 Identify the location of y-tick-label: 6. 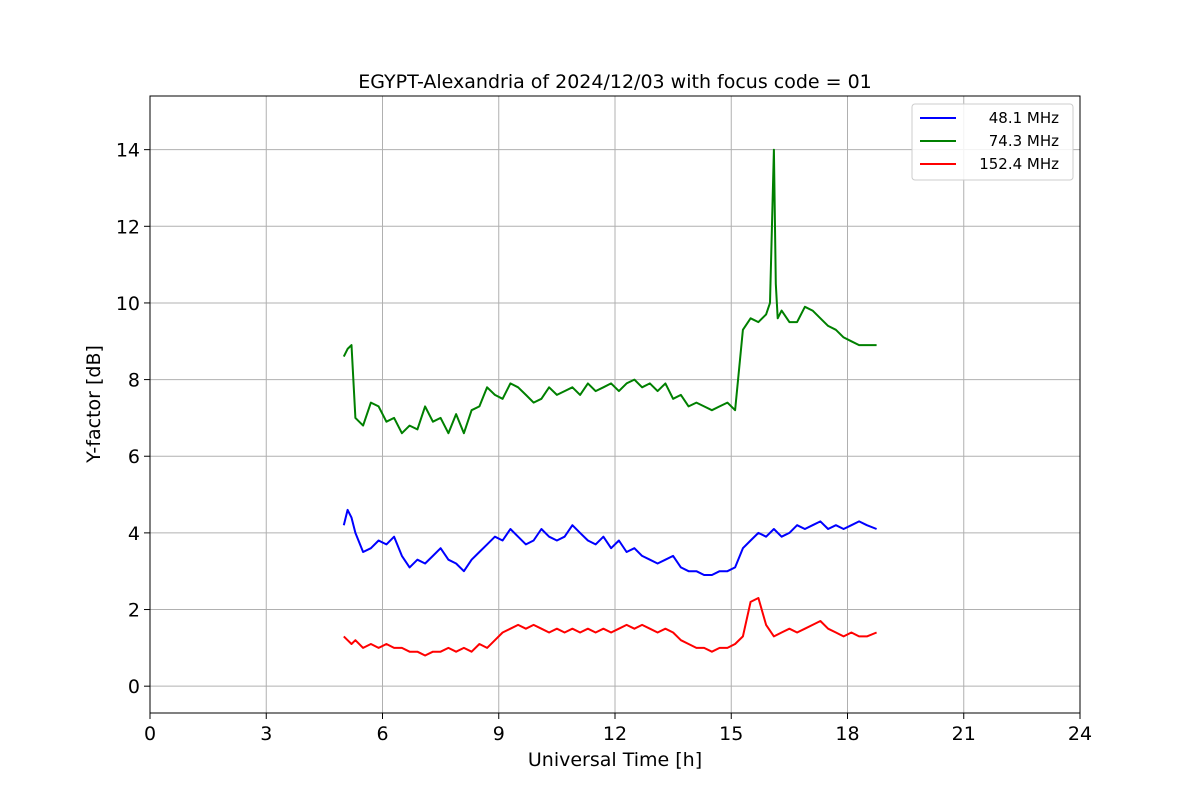
(134, 457).